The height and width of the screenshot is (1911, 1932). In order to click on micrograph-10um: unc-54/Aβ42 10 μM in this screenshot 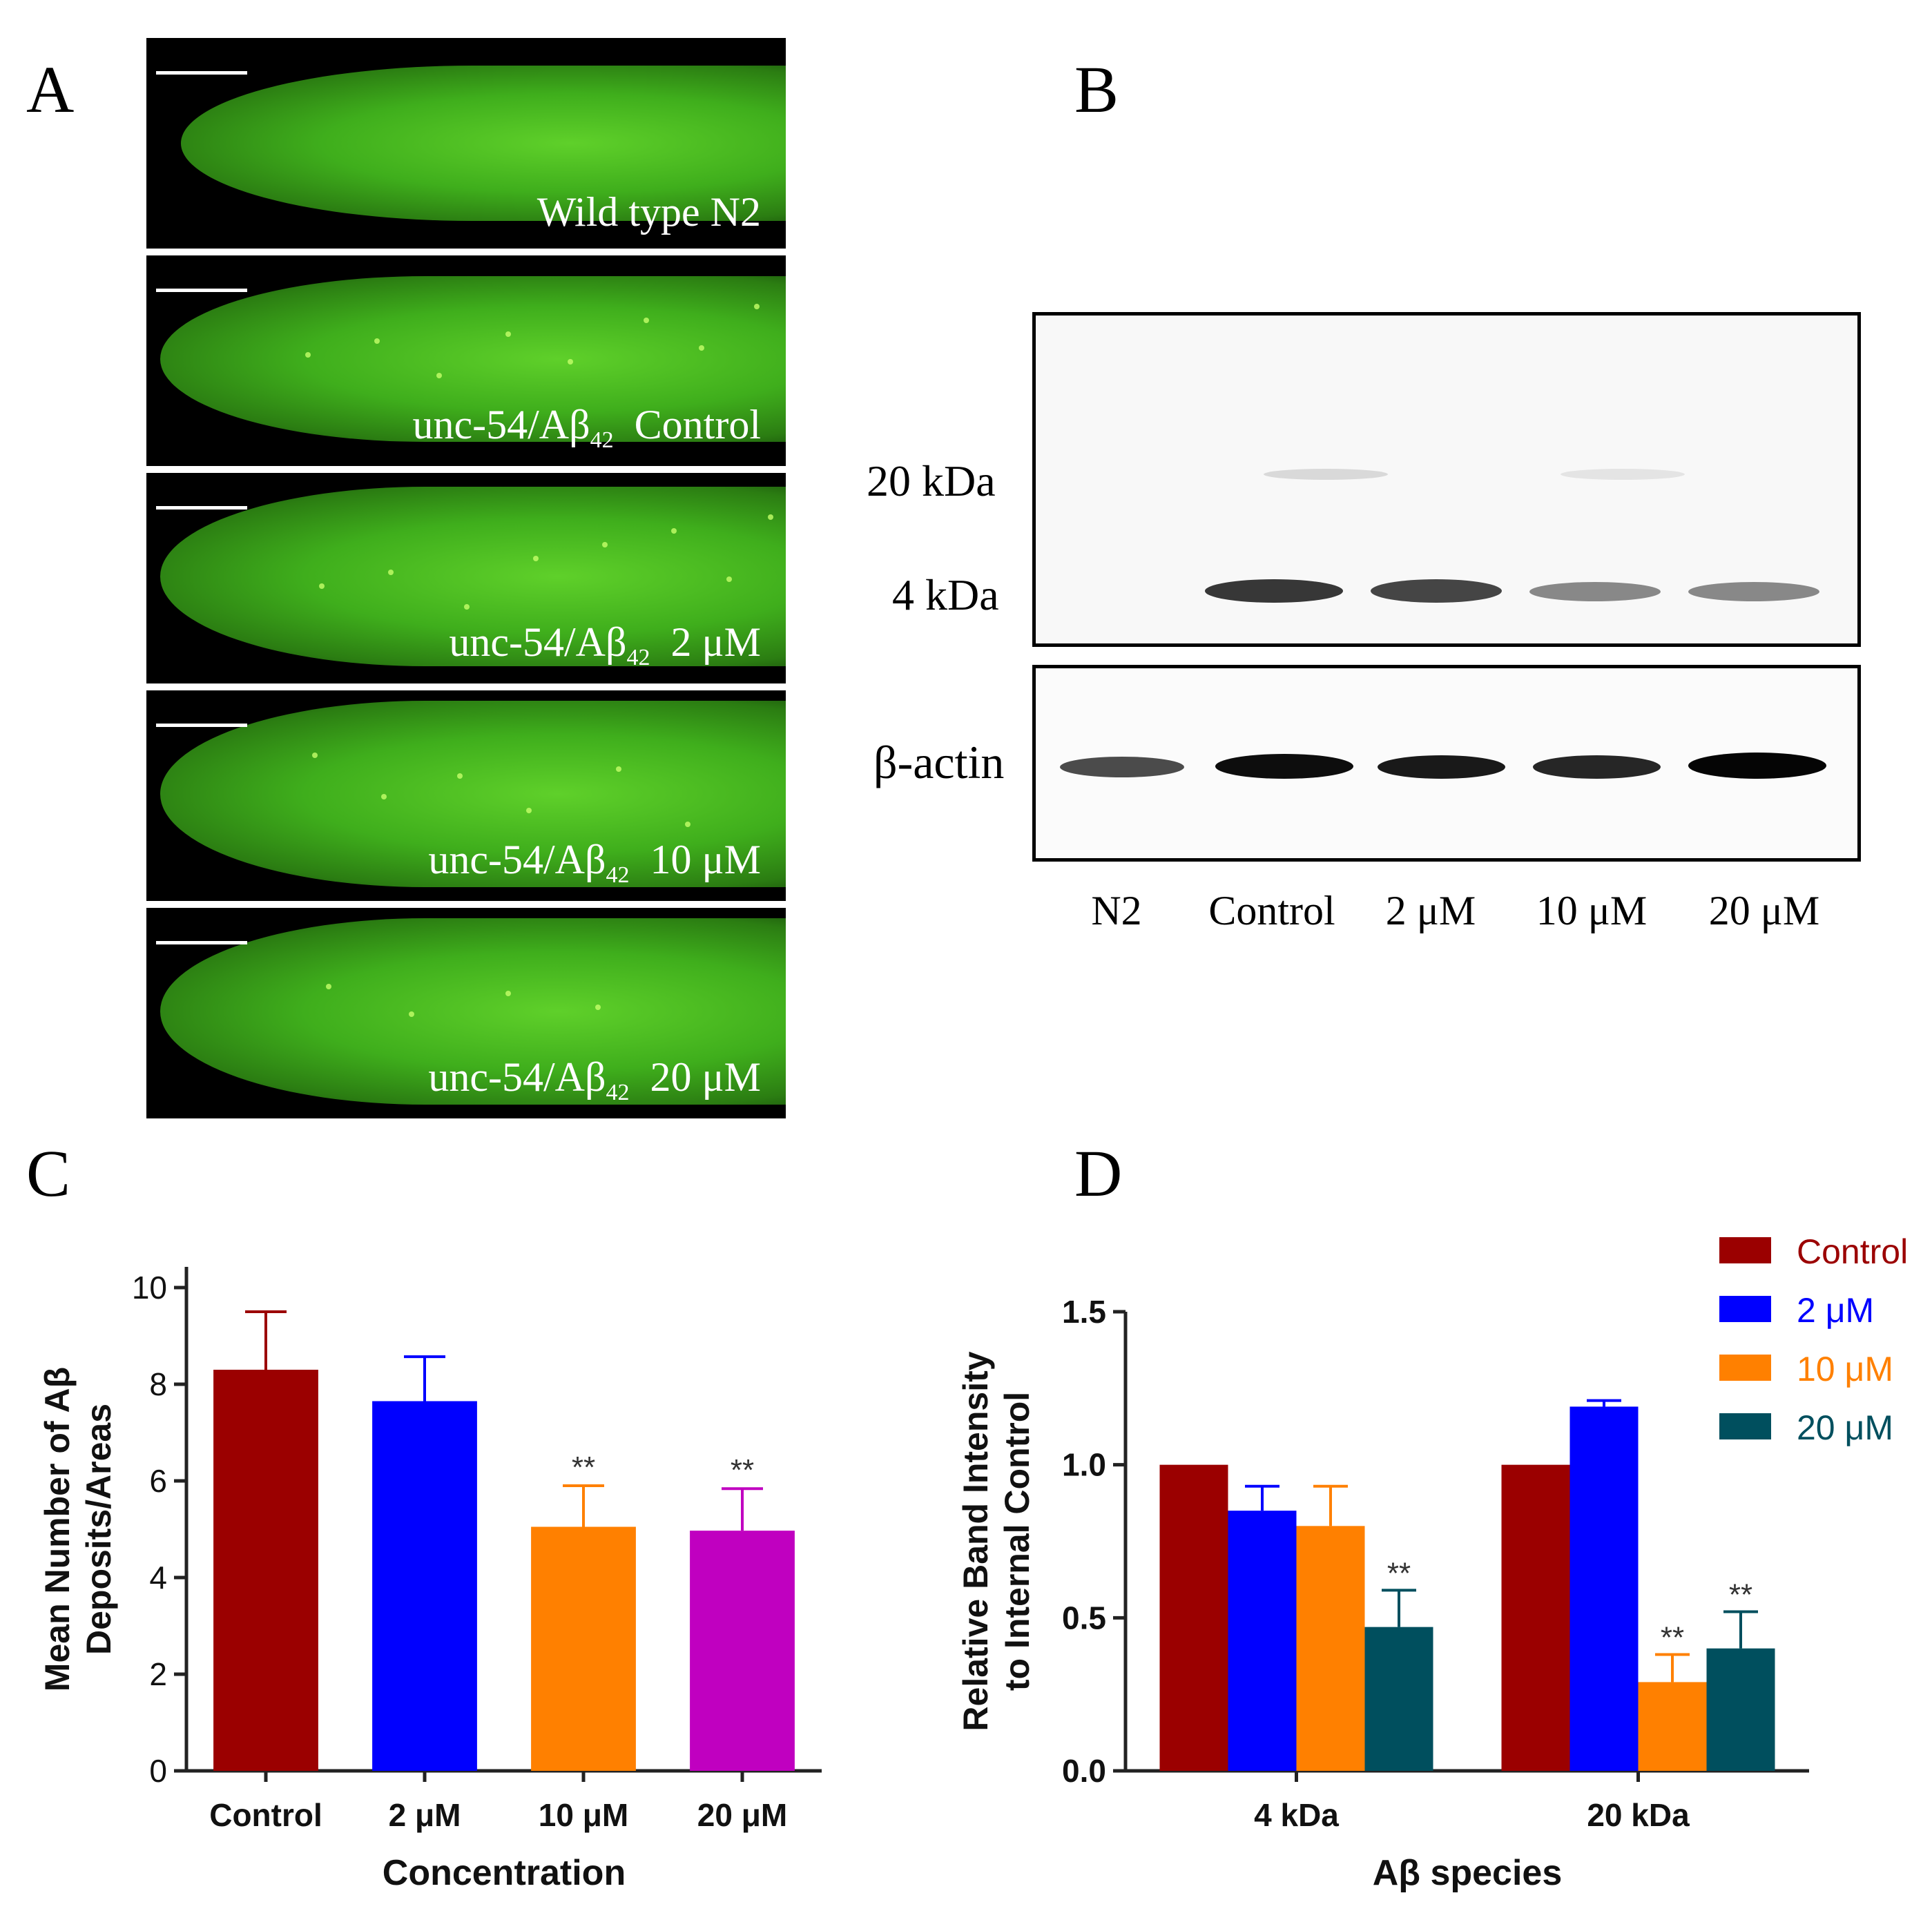, I will do `click(466, 795)`.